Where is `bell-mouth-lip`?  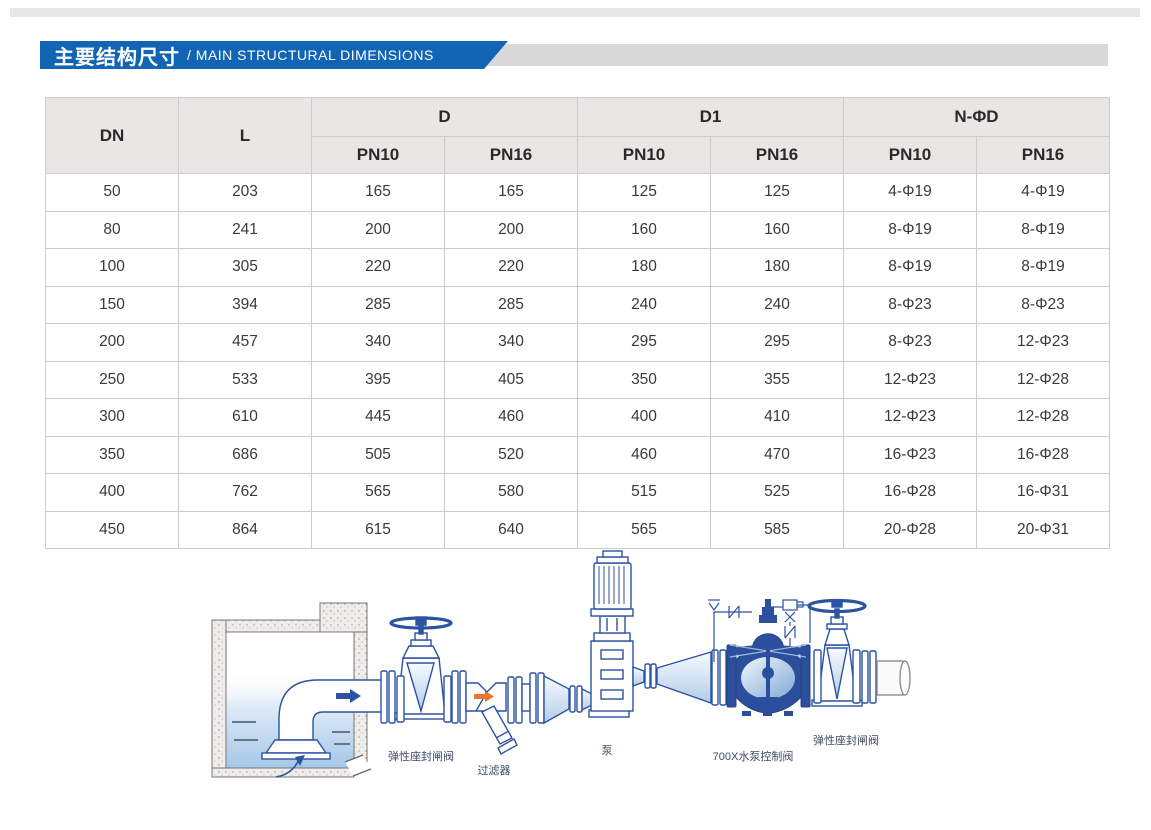 bell-mouth-lip is located at coordinates (296, 756).